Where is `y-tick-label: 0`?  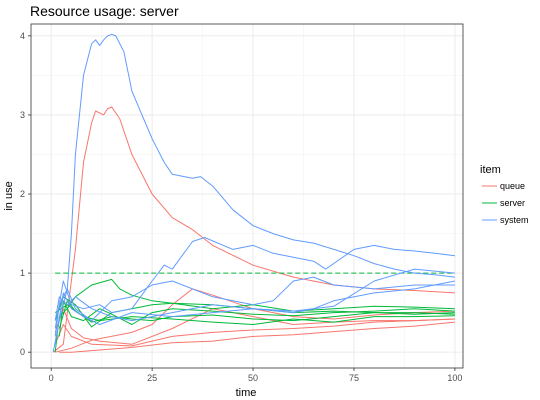
y-tick-label: 0 is located at coordinates (22, 352).